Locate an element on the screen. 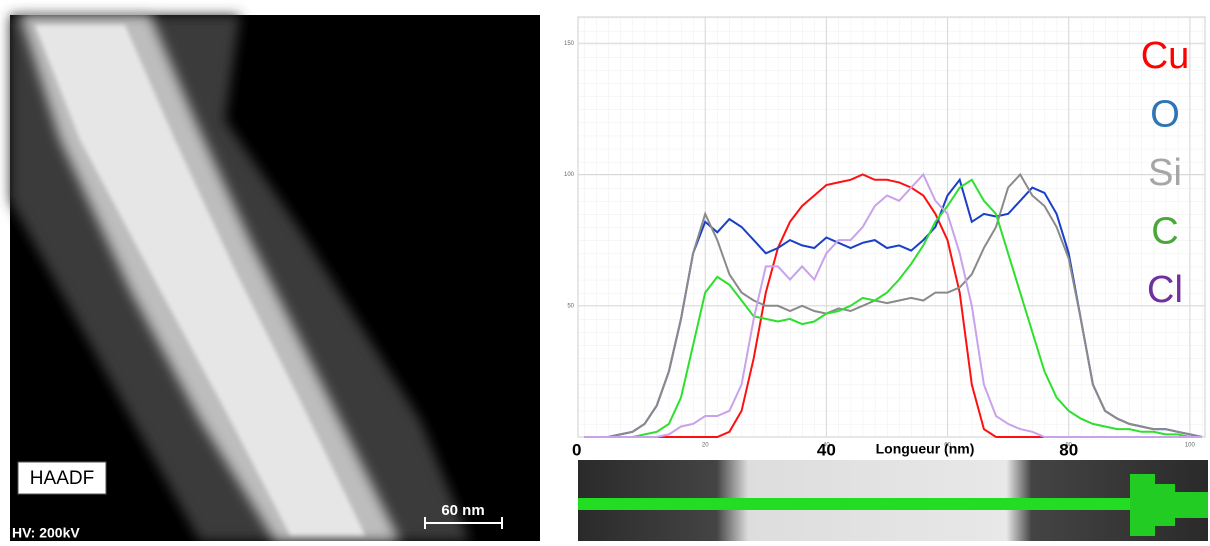 The height and width of the screenshot is (546, 1210). legend-entry: Cu is located at coordinates (1165, 56).